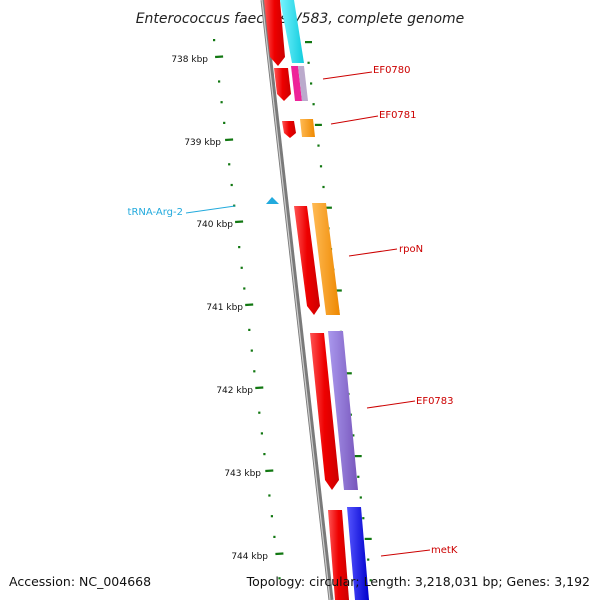 This screenshot has width=600, height=600. Describe the element at coordinates (303, 83) in the screenshot. I see `cog-box-lavender` at that location.